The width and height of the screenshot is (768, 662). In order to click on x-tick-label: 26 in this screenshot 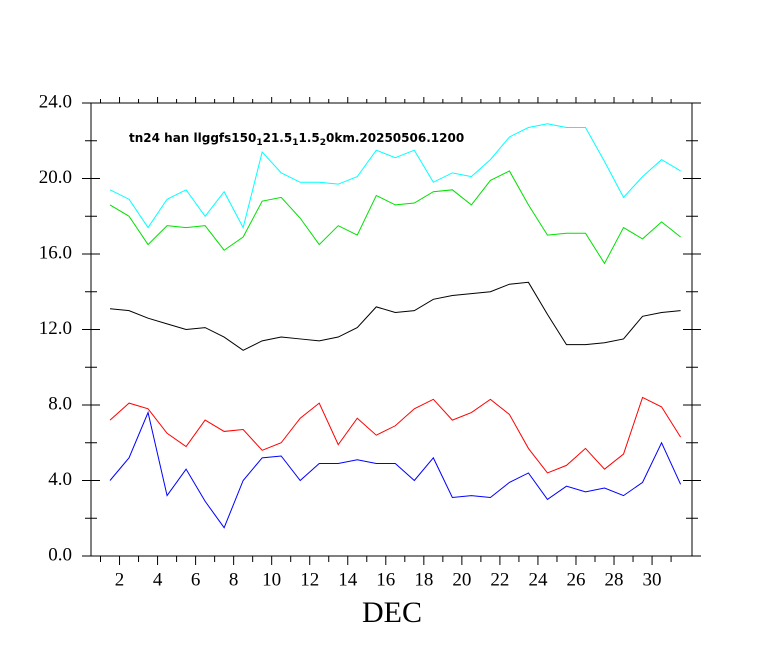, I will do `click(575, 579)`.